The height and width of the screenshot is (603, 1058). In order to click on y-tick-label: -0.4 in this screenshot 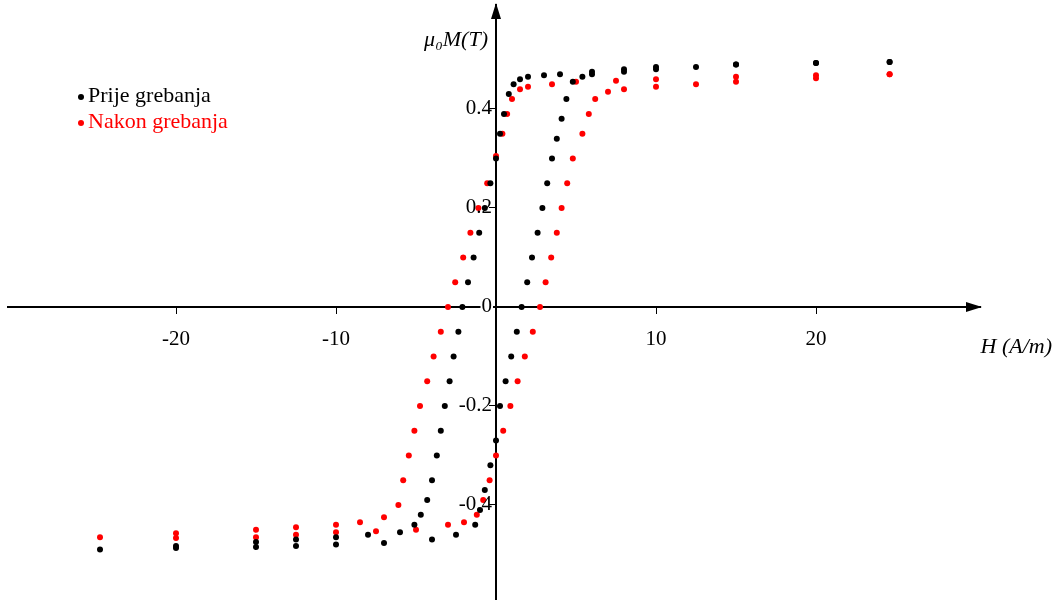, I will do `click(475, 503)`.